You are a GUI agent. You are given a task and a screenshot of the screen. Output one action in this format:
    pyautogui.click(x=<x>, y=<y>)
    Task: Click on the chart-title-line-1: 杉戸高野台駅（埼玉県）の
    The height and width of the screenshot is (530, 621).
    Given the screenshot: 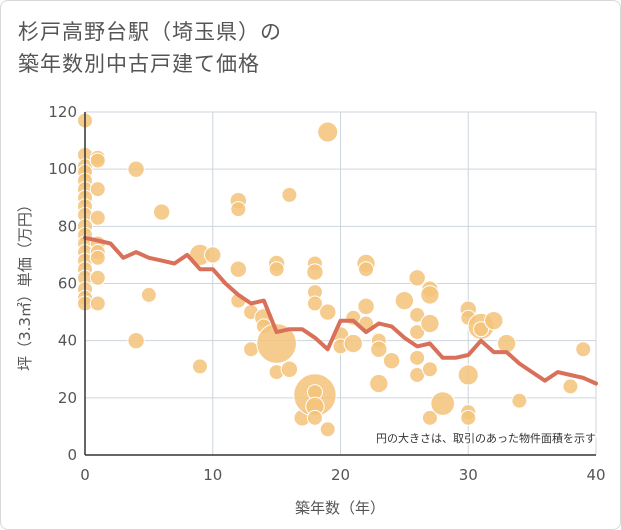 What is the action you would take?
    pyautogui.click(x=150, y=32)
    